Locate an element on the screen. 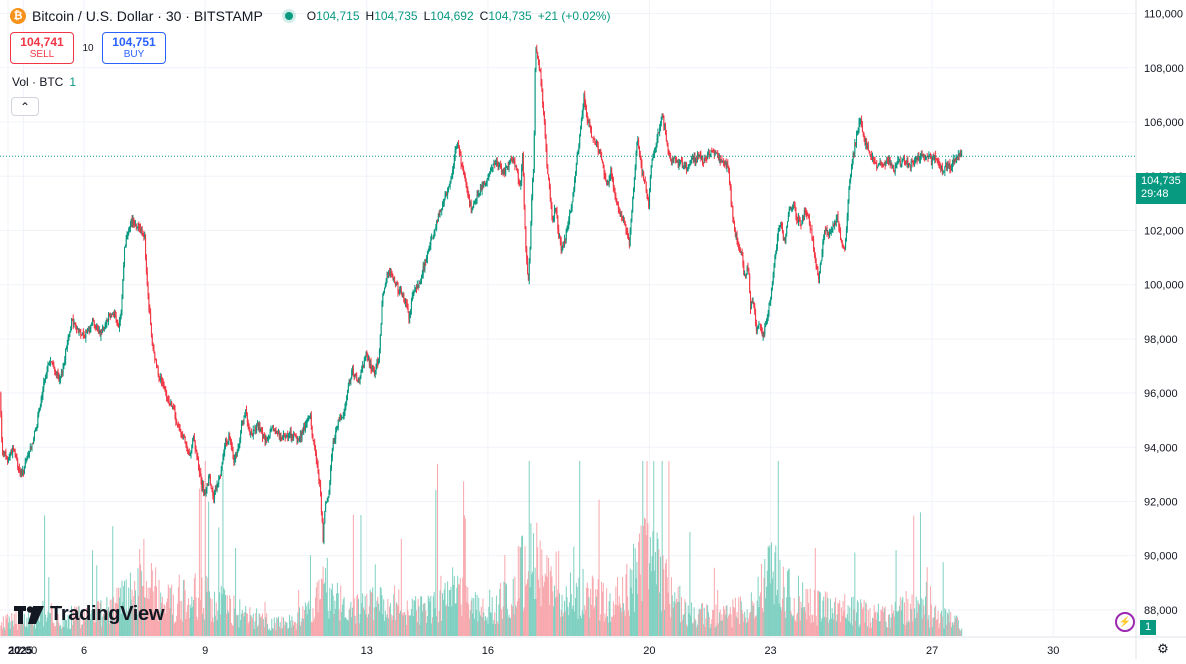  alert-icon: ⚡ is located at coordinates (1125, 622).